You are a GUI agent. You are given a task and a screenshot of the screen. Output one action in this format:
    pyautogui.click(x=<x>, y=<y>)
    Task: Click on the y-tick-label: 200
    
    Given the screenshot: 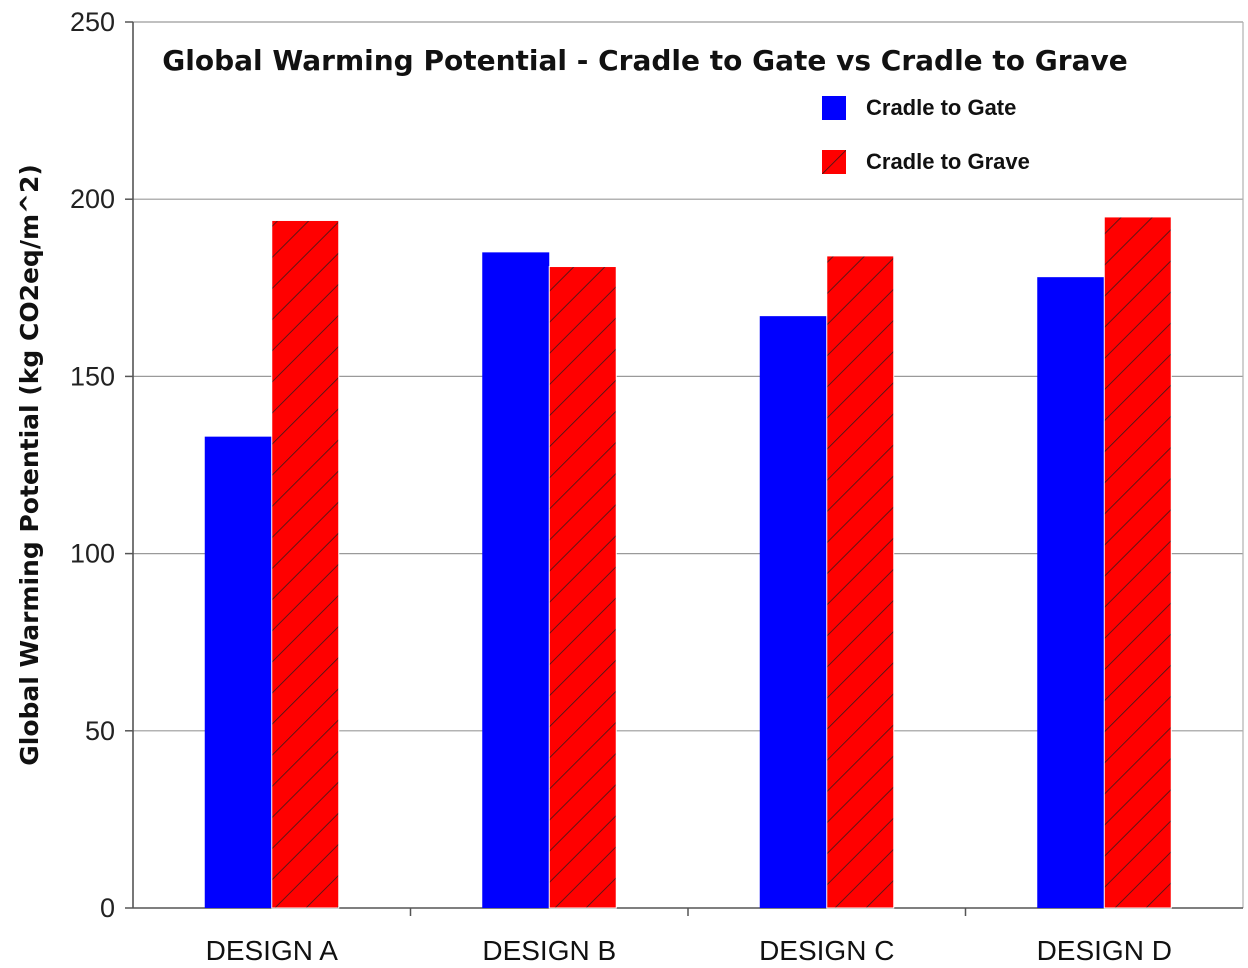 What is the action you would take?
    pyautogui.click(x=92, y=199)
    